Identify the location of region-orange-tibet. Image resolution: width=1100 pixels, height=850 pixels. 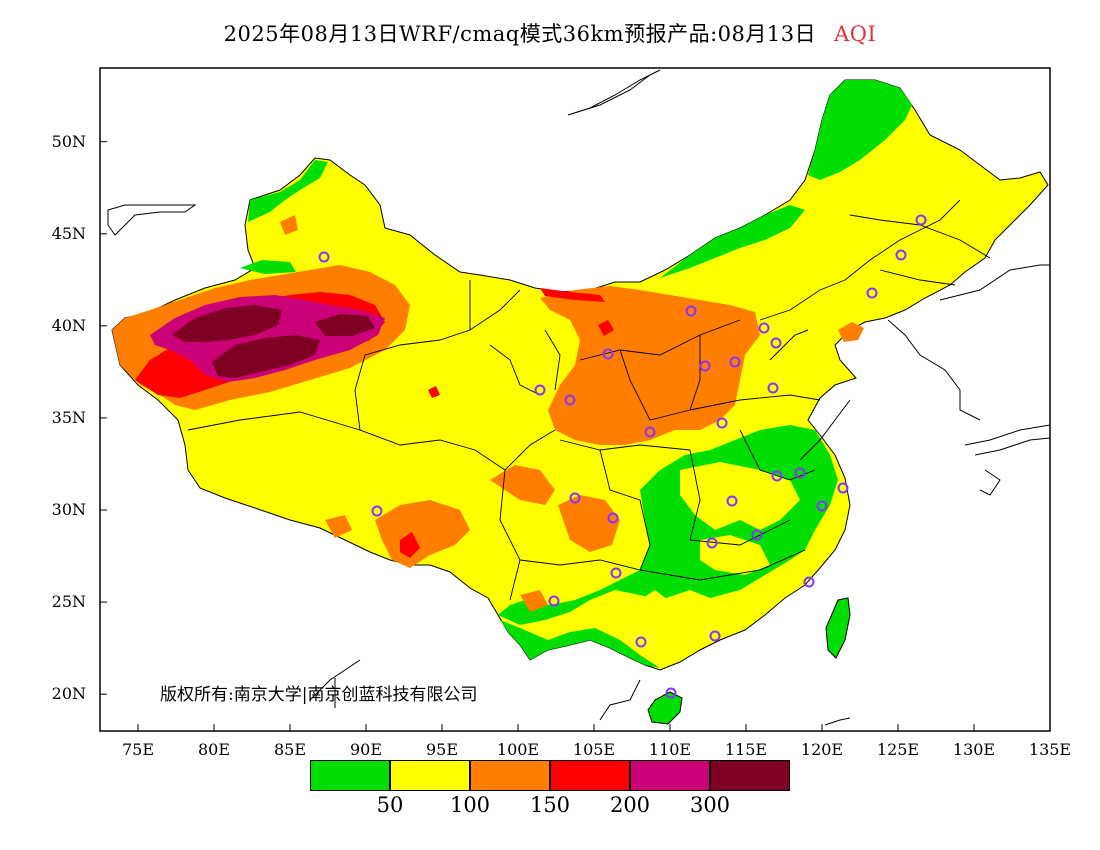
(422, 534).